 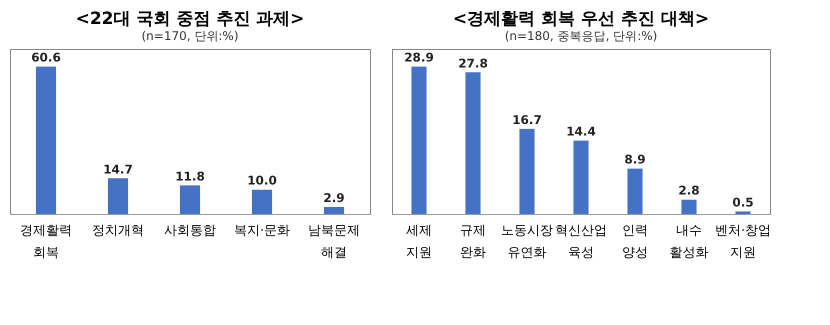 What do you see at coordinates (419, 242) in the screenshot?
I see `x-tick-label: 세제 지원` at bounding box center [419, 242].